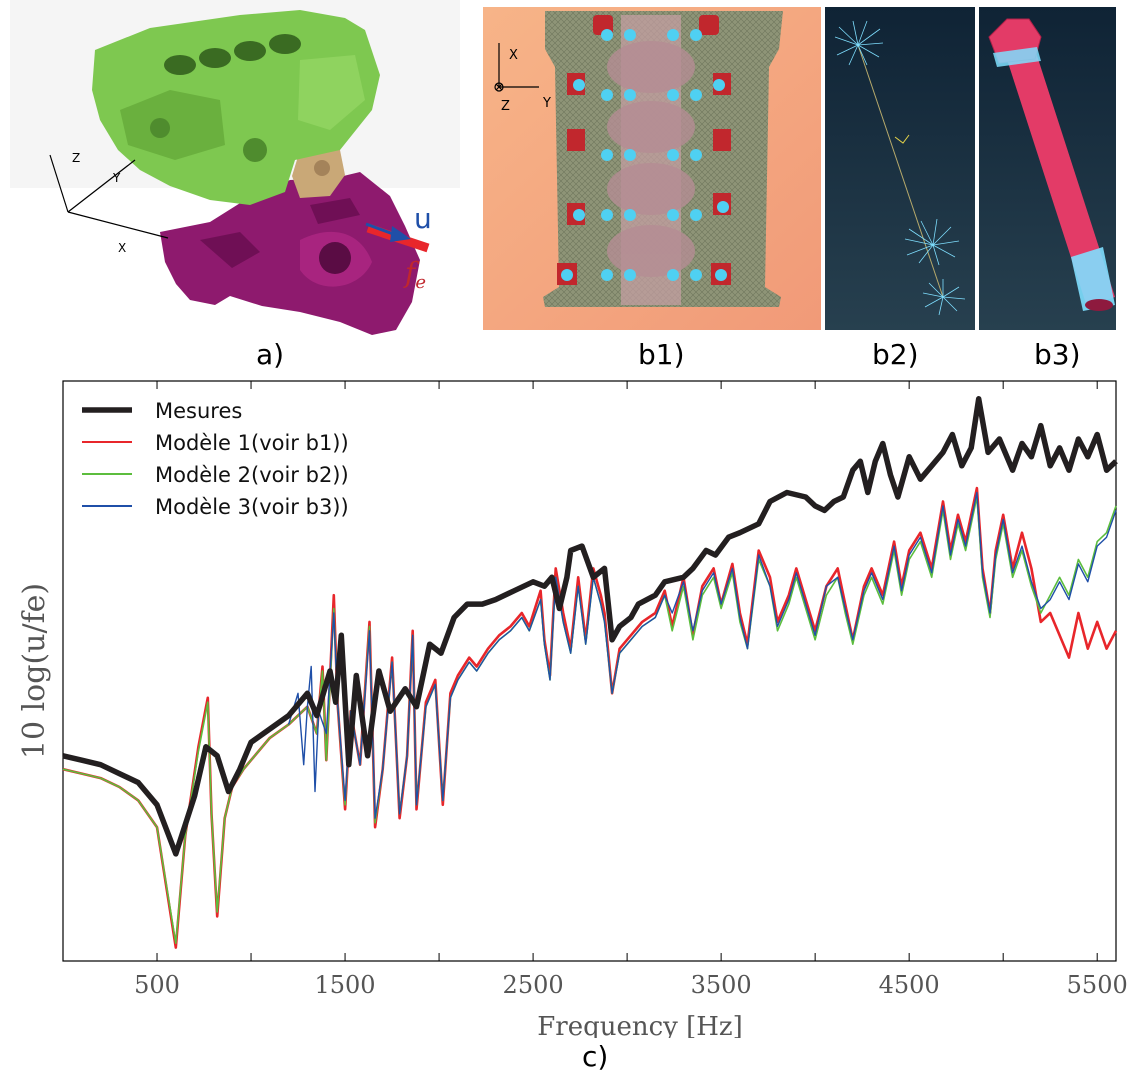  Describe the element at coordinates (1059, 172) in the screenshot. I see `bolt-shank` at that location.